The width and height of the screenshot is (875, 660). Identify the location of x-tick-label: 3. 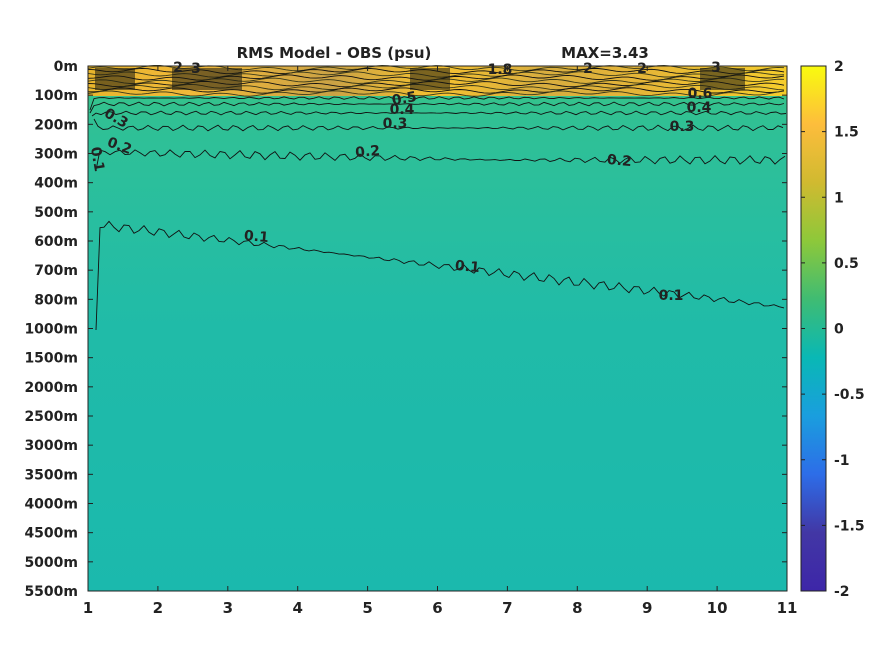
(228, 608).